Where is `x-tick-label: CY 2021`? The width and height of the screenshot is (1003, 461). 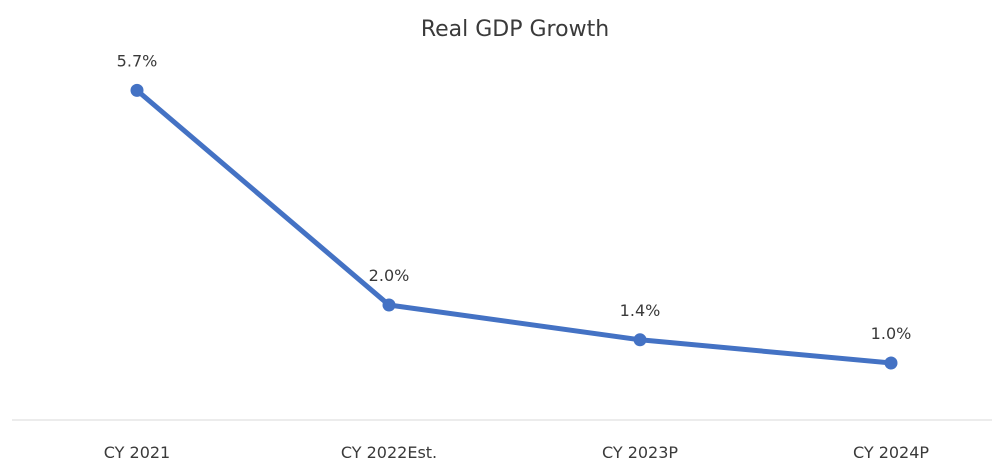 x-tick-label: CY 2021 is located at coordinates (137, 452).